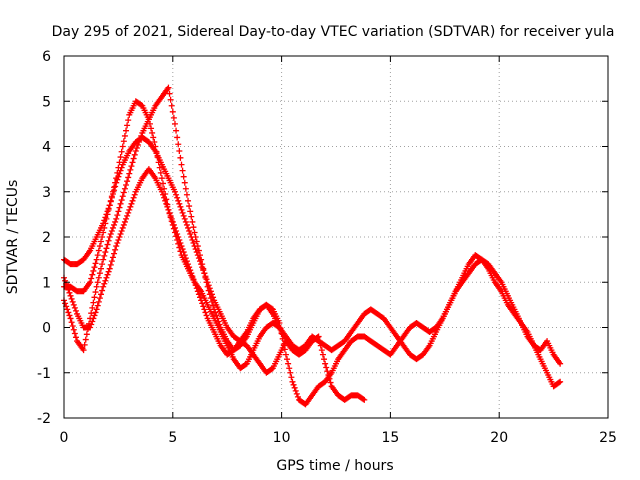  What do you see at coordinates (172, 438) in the screenshot?
I see `x-tick-label: 5` at bounding box center [172, 438].